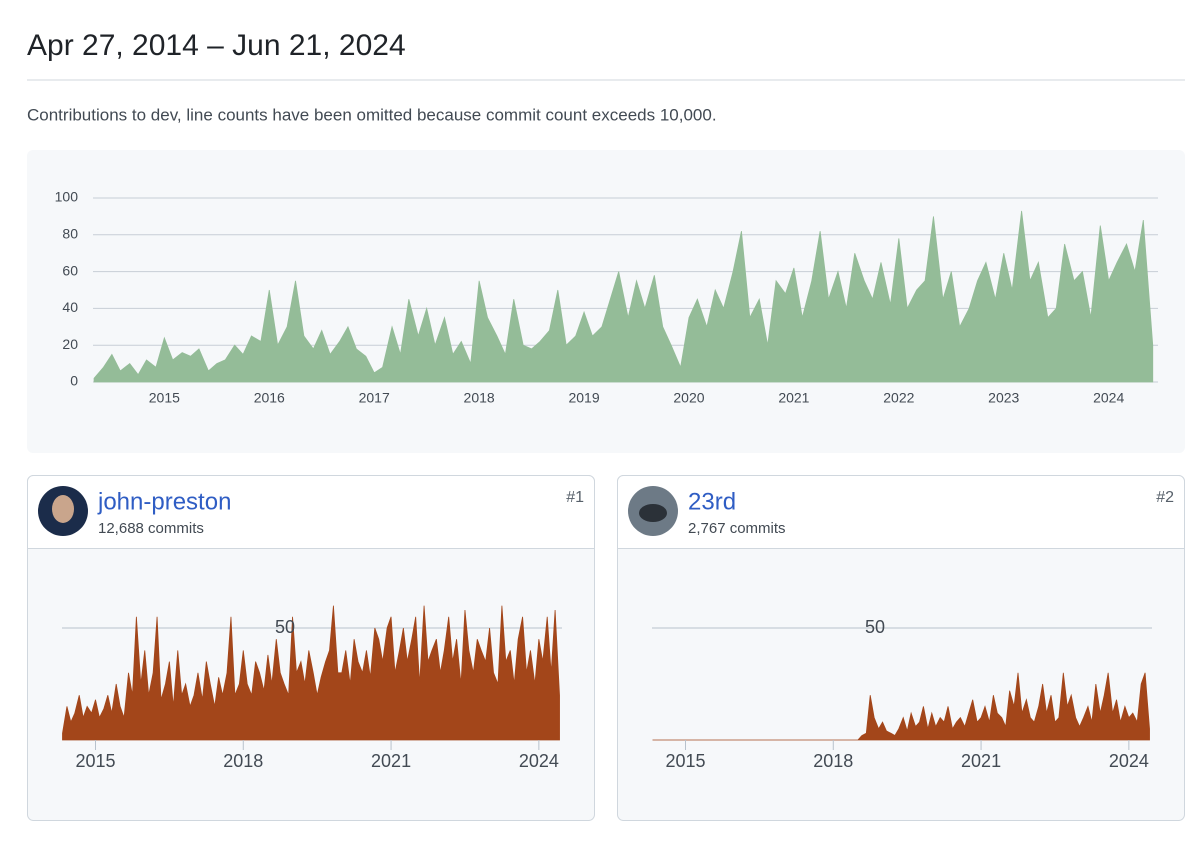 The height and width of the screenshot is (843, 1200). I want to click on y-tick-label: 40, so click(70, 307).